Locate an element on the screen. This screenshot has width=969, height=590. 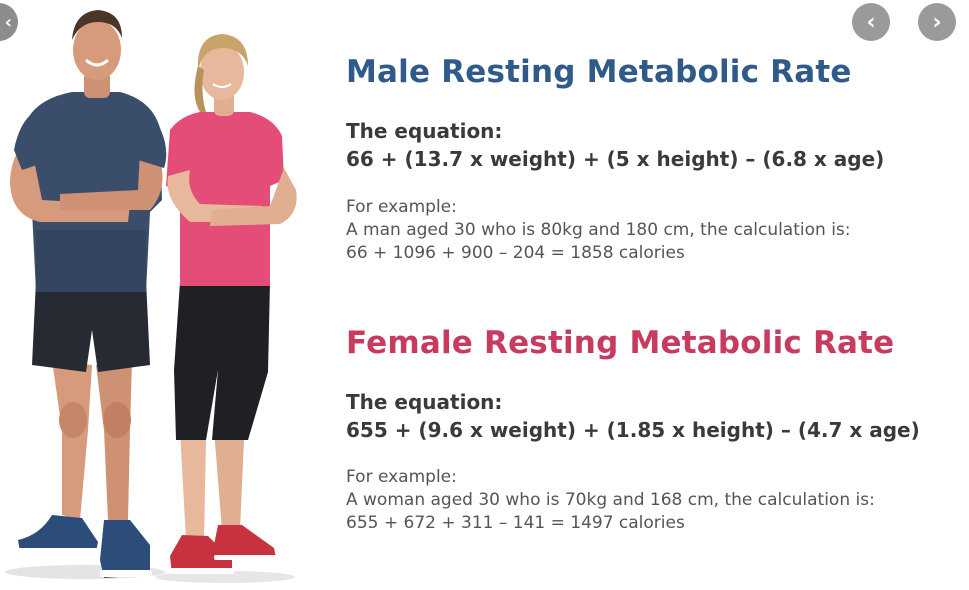
next-slide-button: › is located at coordinates (937, 22).